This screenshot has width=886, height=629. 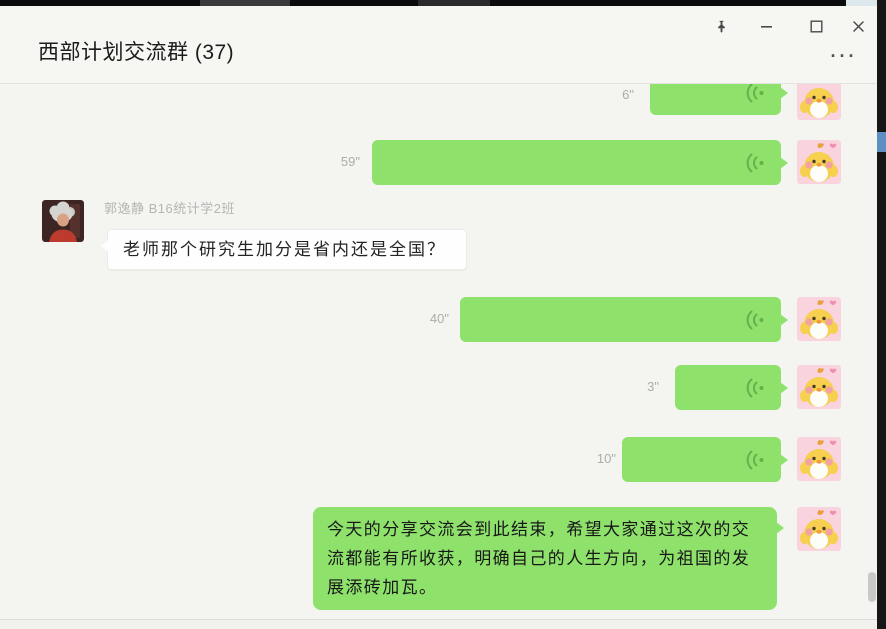 What do you see at coordinates (169, 208) in the screenshot?
I see `sender-name: 郭逸静 B16统计学2班` at bounding box center [169, 208].